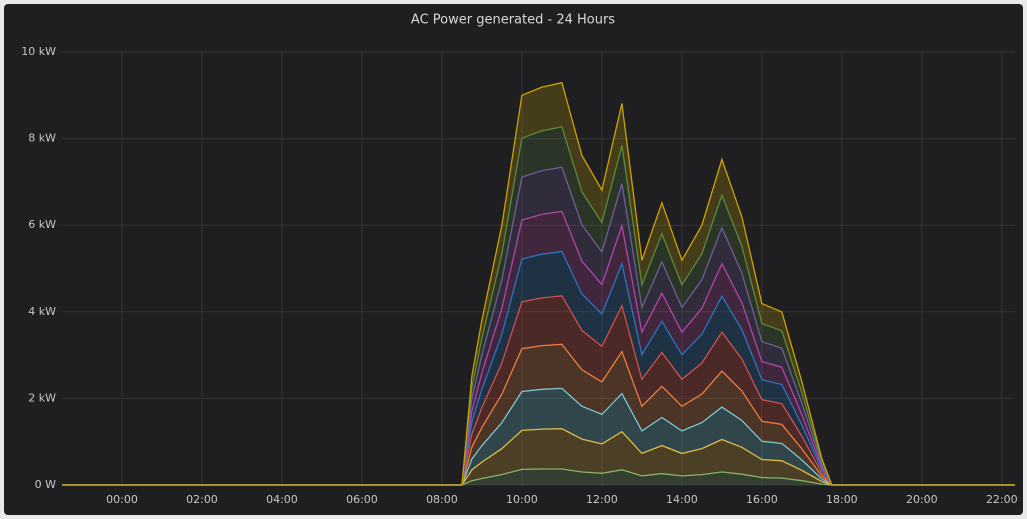  What do you see at coordinates (602, 499) in the screenshot?
I see `x-tick-label: 12:00` at bounding box center [602, 499].